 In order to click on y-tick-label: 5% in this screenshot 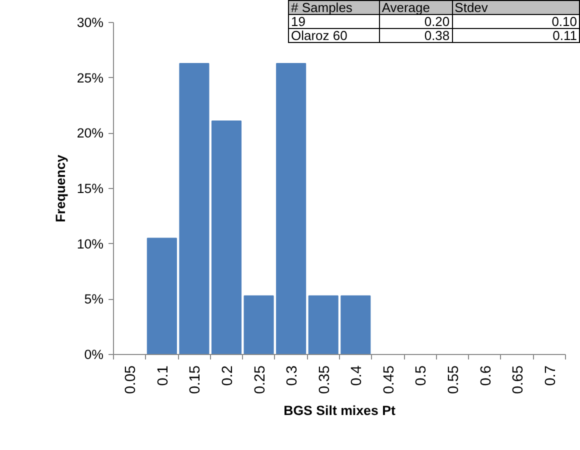, I will do `click(94, 299)`.